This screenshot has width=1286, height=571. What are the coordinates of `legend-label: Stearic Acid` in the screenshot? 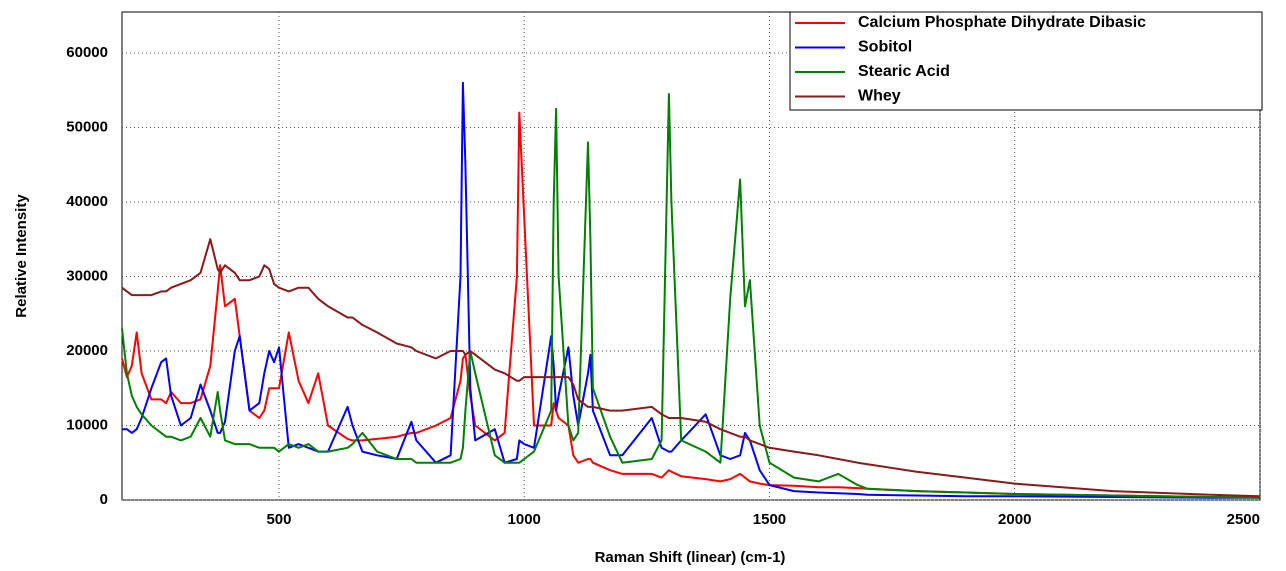 It's located at (904, 71).